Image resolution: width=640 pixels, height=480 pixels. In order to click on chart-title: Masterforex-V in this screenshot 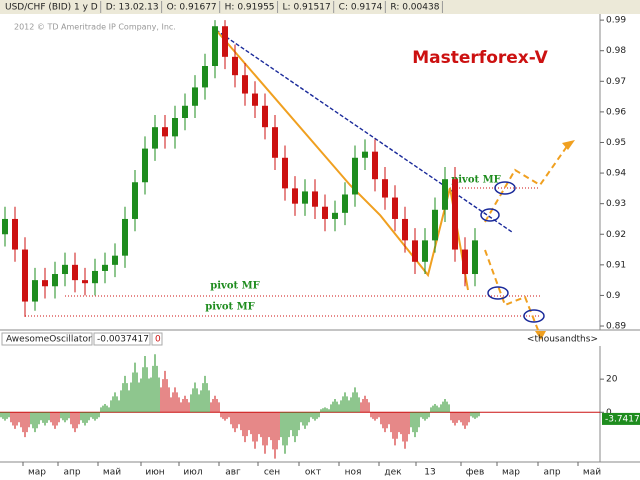, I will do `click(480, 58)`.